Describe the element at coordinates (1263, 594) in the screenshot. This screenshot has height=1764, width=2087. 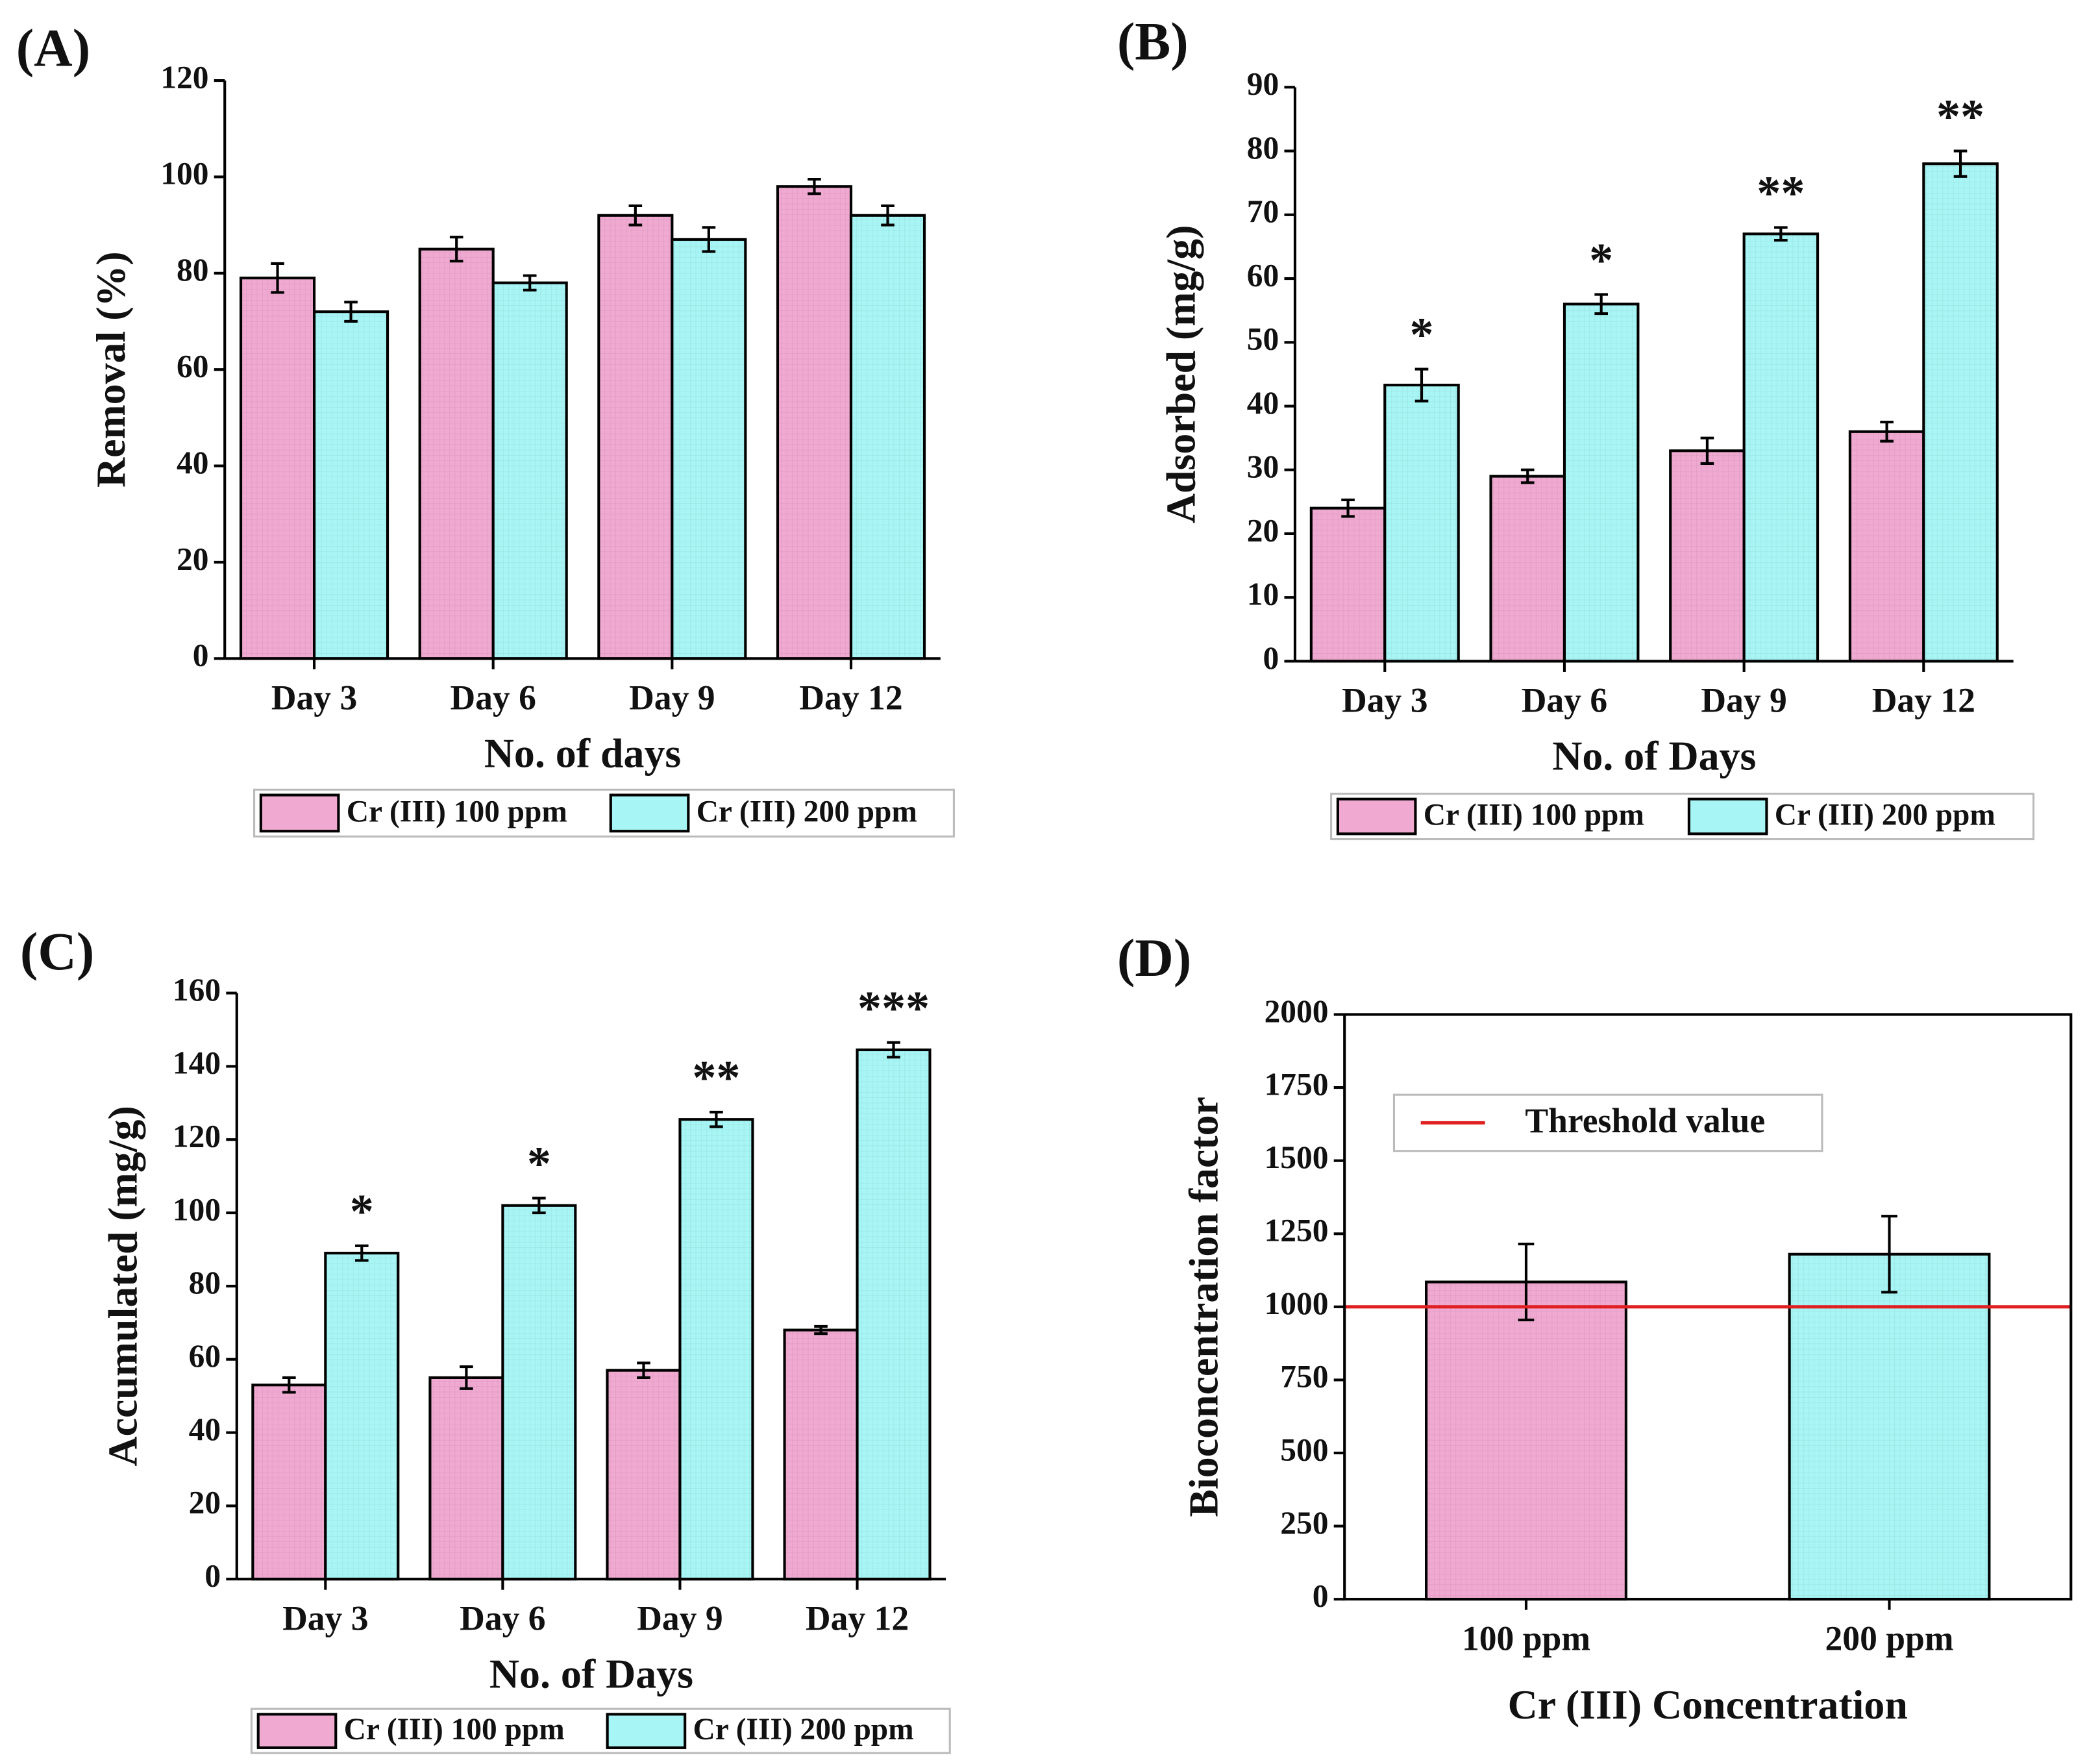
I see `y-tick-label: 10` at that location.